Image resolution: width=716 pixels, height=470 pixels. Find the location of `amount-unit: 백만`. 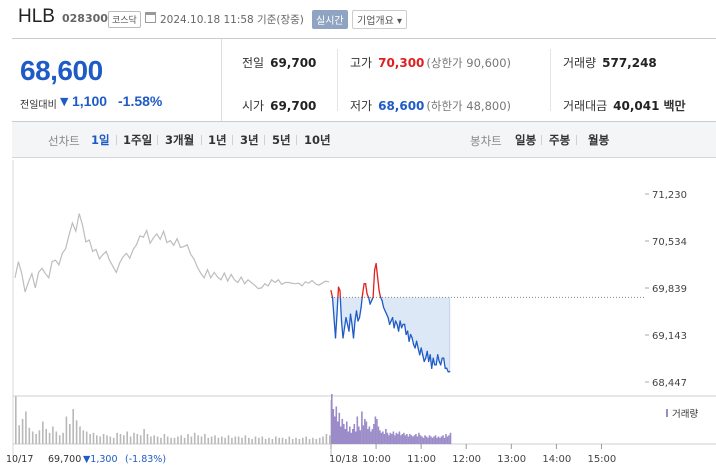

amount-unit: 백만 is located at coordinates (674, 106).